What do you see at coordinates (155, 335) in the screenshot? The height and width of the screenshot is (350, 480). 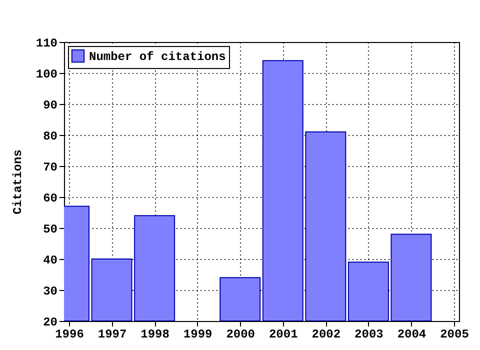 I see `x-tick-label: 1998` at bounding box center [155, 335].